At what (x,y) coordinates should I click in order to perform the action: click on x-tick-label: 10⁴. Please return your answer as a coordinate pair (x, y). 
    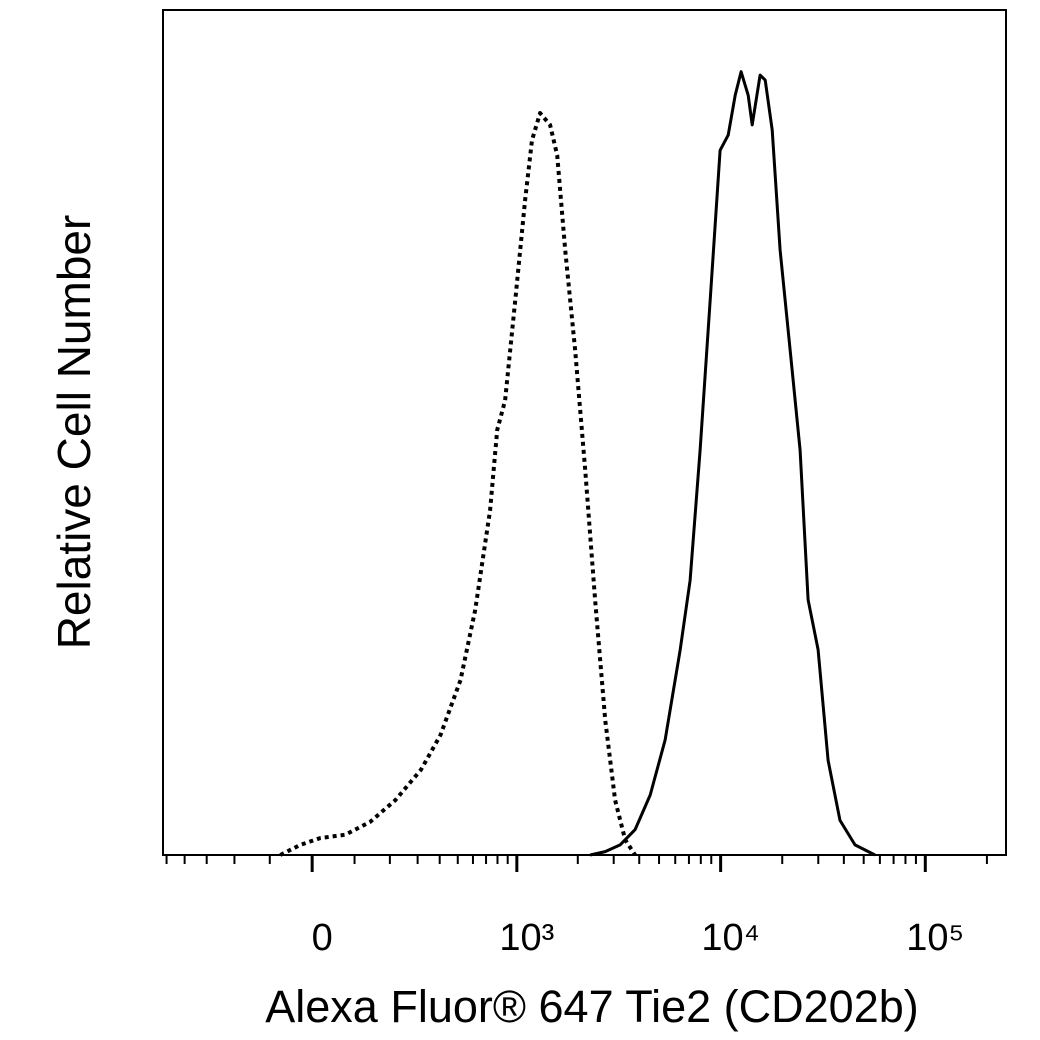
    Looking at the image, I should click on (730, 938).